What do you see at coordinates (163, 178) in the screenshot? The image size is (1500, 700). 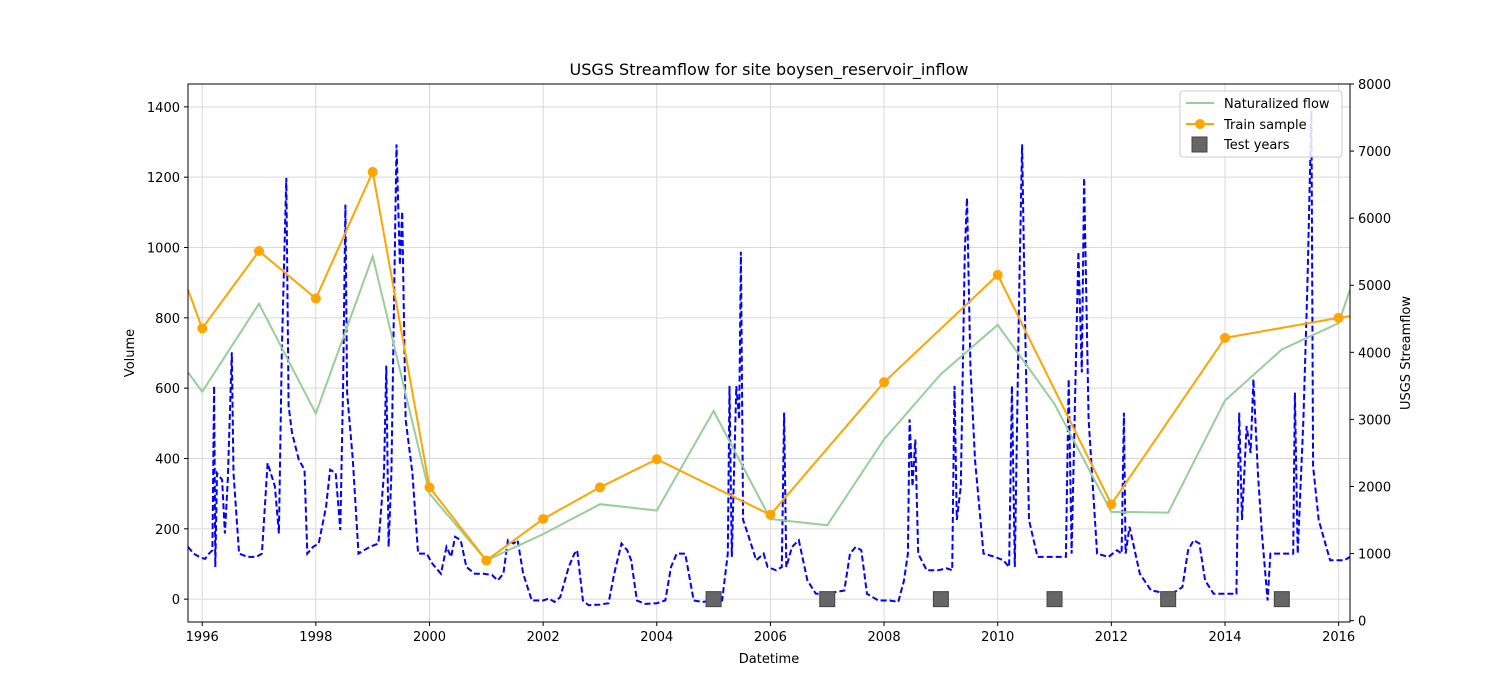 I see `y-left-tick-label: 1200` at bounding box center [163, 178].